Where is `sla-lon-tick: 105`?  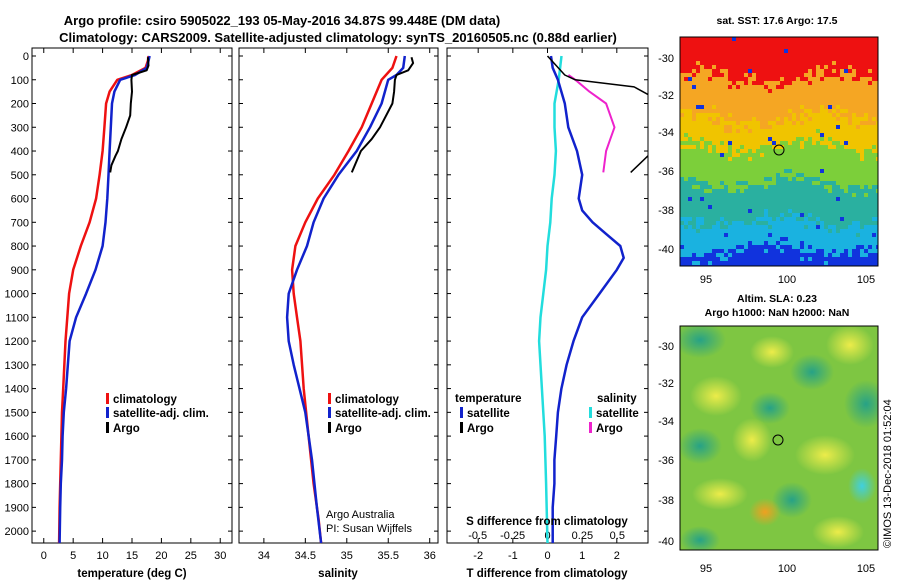 sla-lon-tick: 105 is located at coordinates (866, 569).